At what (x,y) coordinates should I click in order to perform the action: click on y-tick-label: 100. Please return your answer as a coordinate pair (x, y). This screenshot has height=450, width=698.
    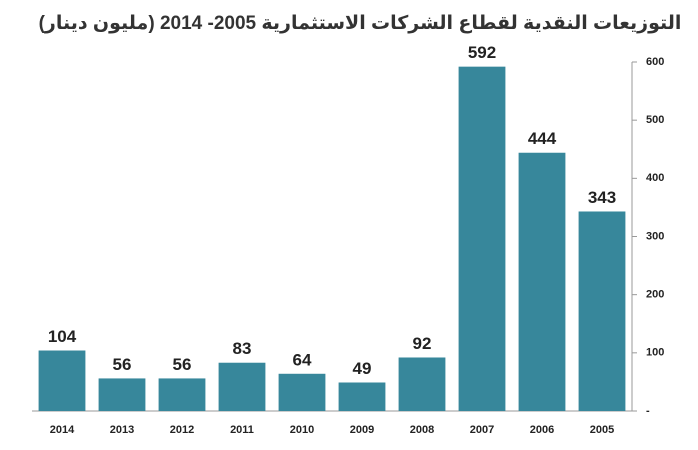
    Looking at the image, I should click on (655, 353).